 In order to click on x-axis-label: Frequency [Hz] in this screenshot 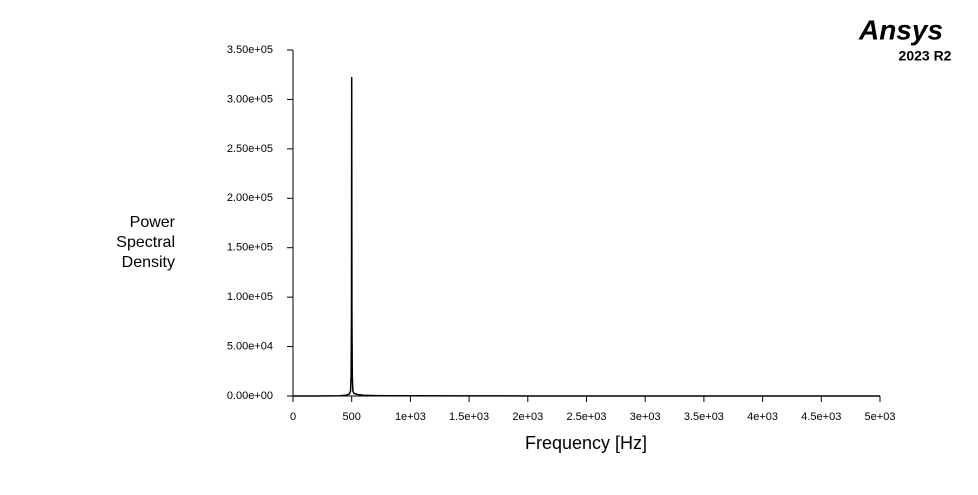, I will do `click(586, 443)`.